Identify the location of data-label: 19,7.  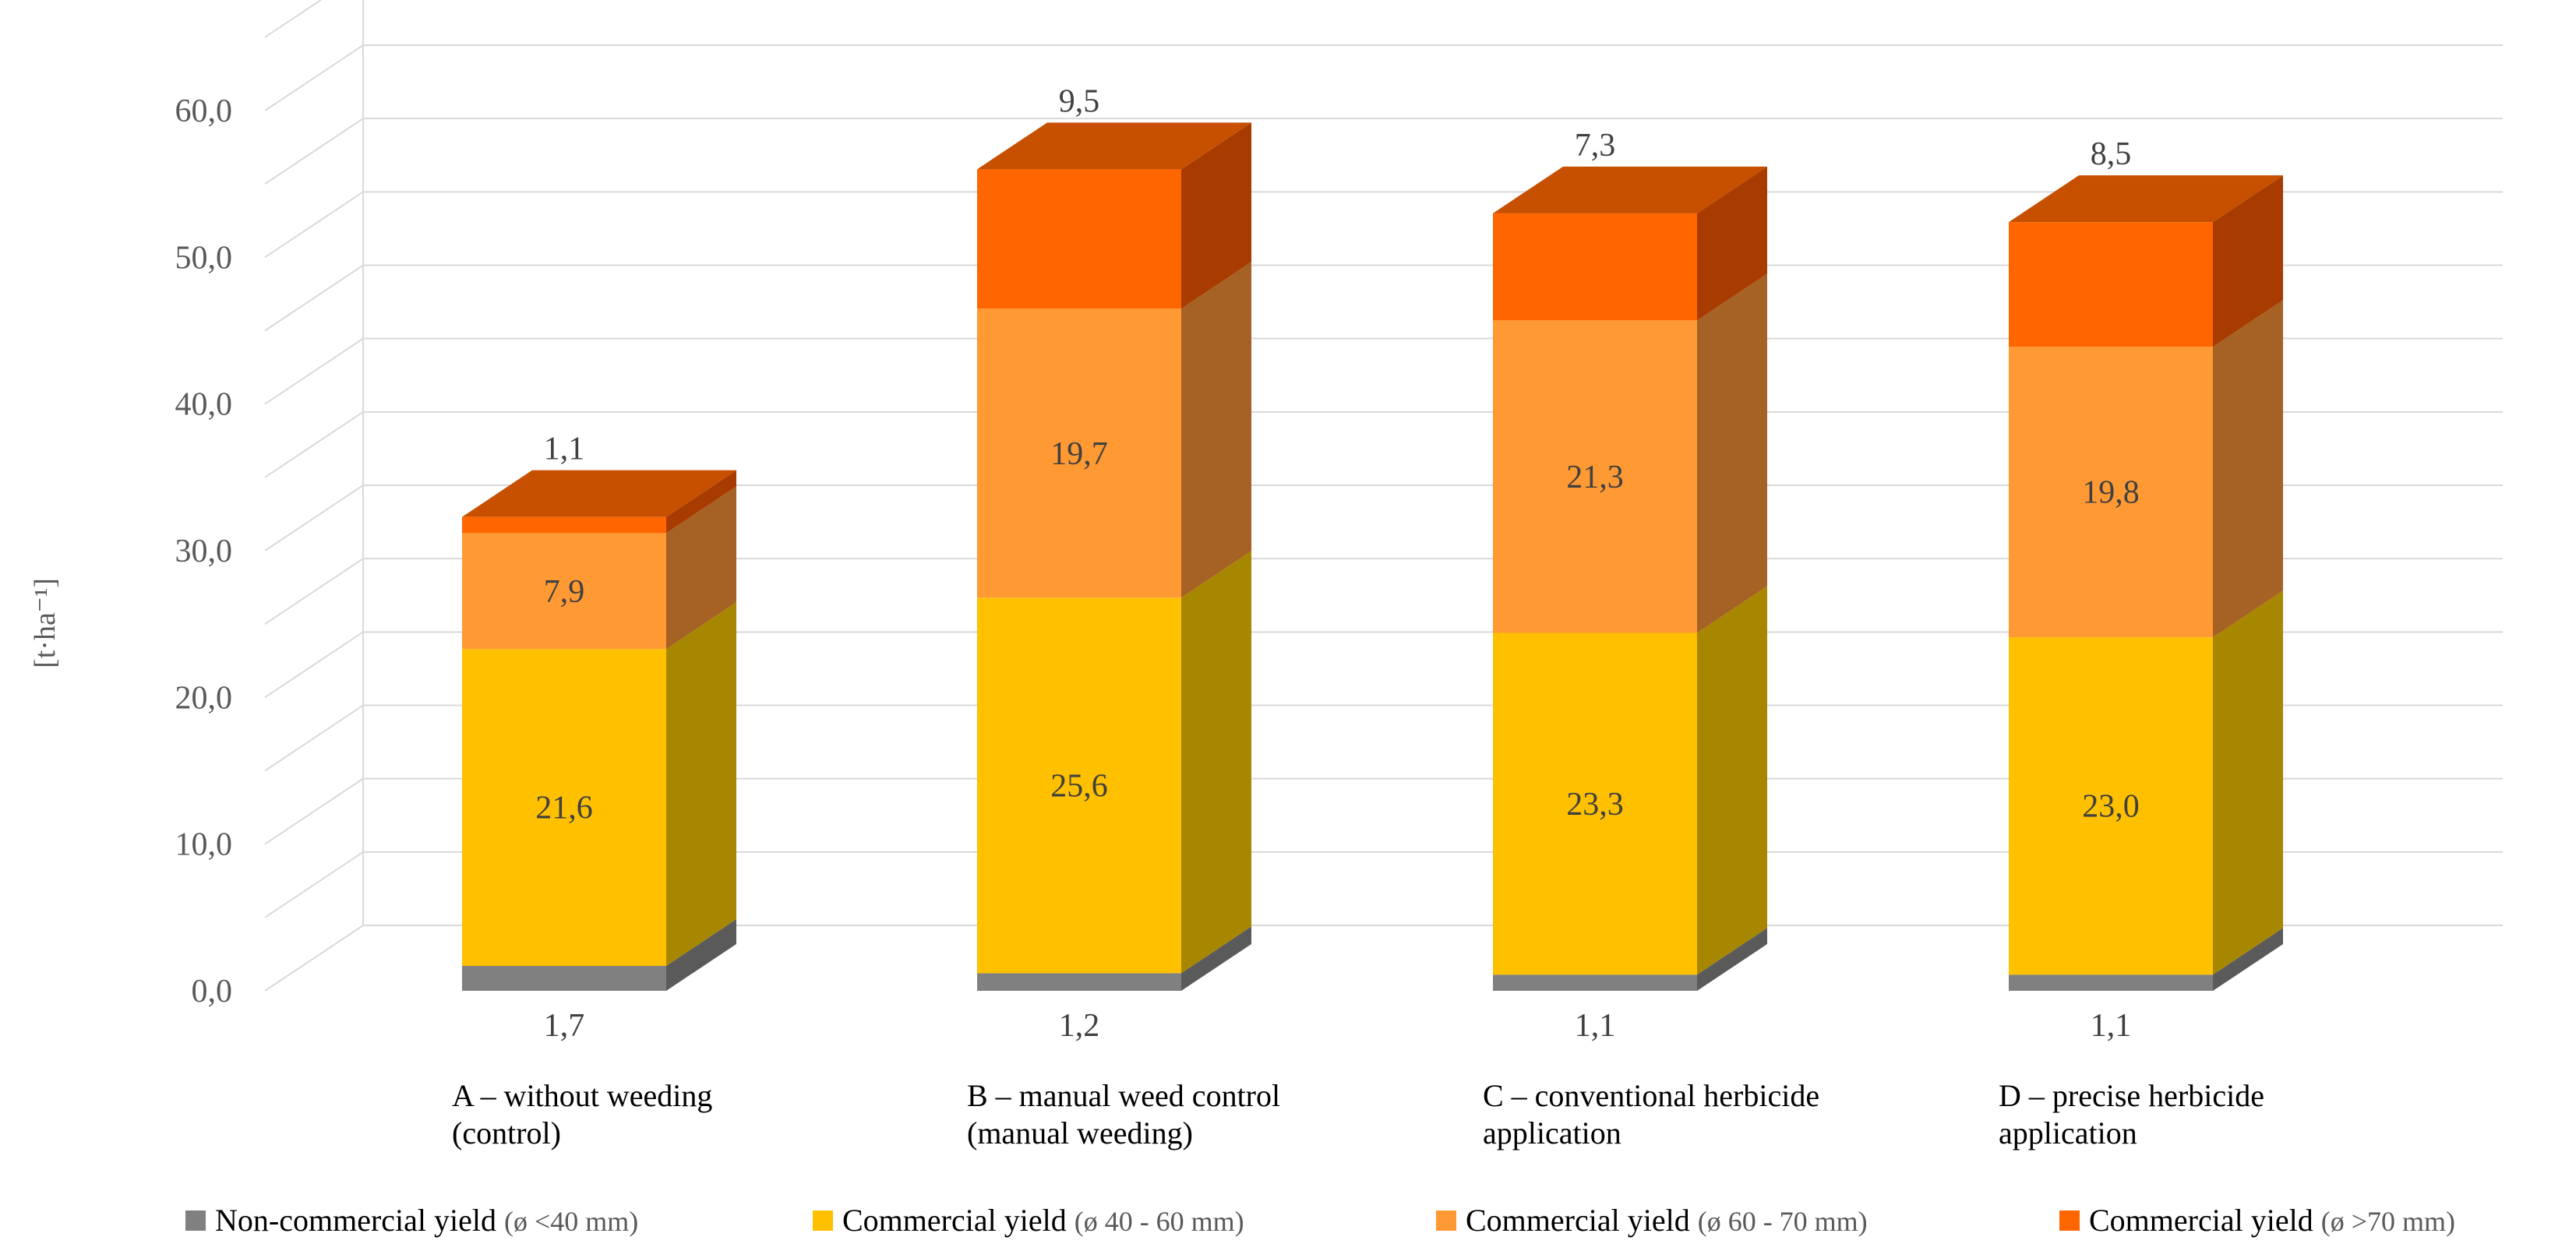
(1079, 454).